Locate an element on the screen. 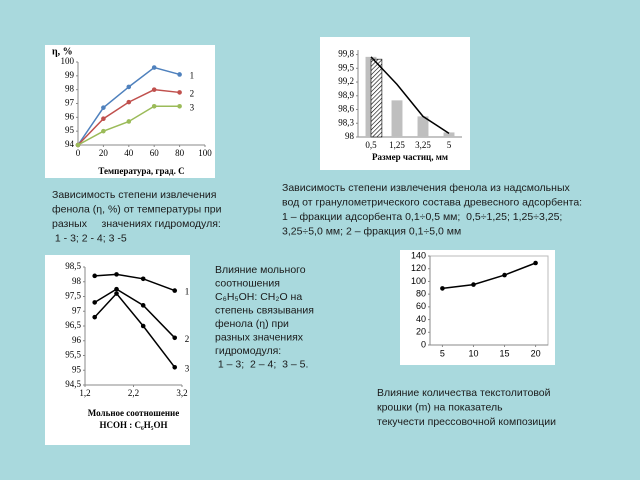 Image resolution: width=640 pixels, height=480 pixels. x-tick-label: 3,2 is located at coordinates (181, 393).